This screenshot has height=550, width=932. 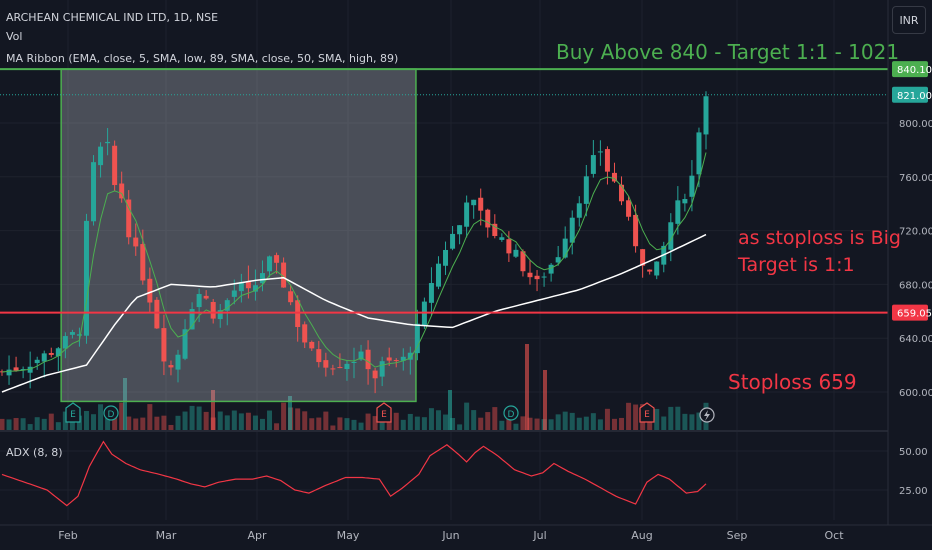 I want to click on price-tick-label: 760.00, so click(x=915, y=178).